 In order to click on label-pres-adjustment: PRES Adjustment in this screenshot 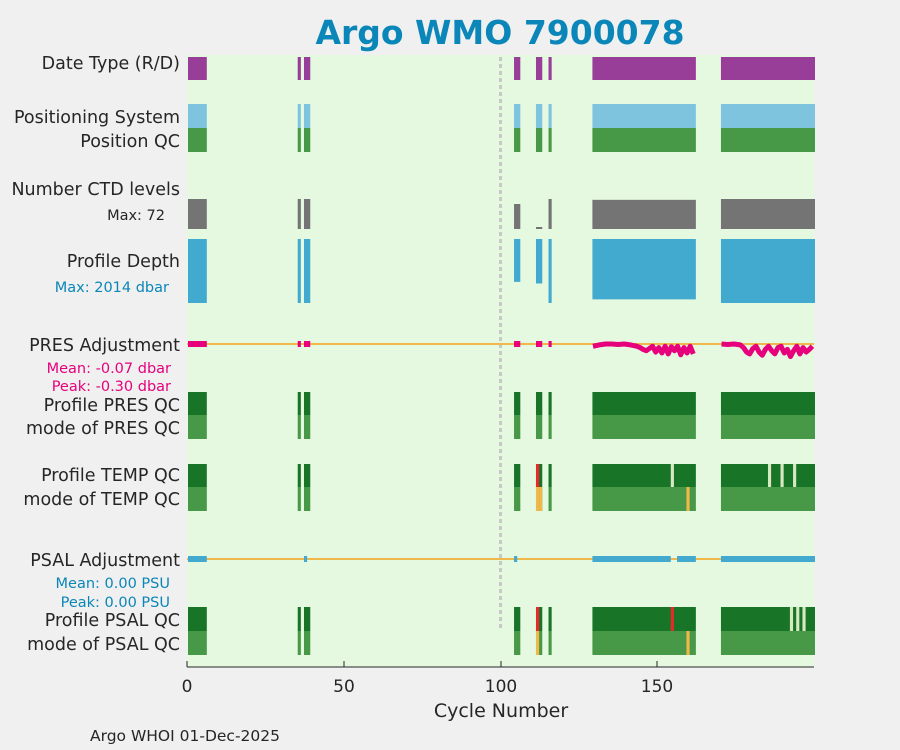, I will do `click(104, 346)`.